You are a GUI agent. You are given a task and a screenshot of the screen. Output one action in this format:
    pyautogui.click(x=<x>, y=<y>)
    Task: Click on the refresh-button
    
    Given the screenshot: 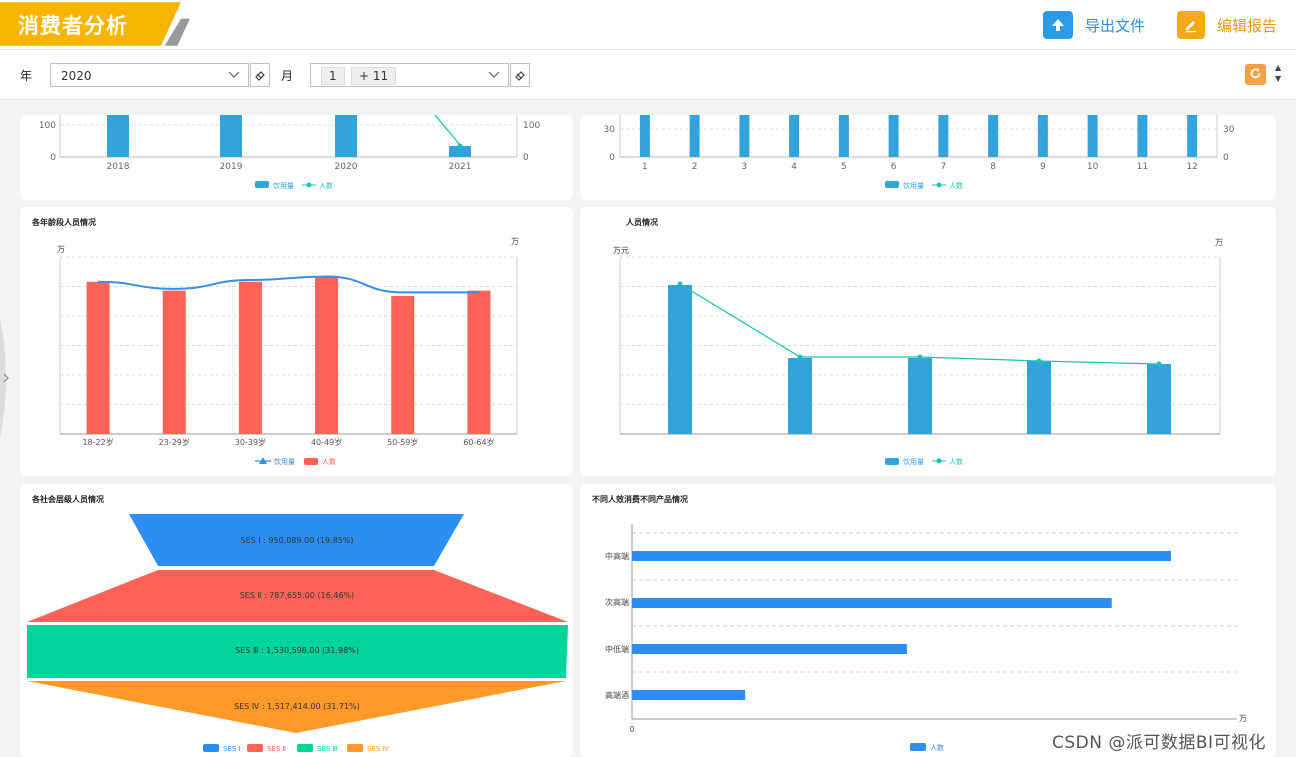 What is the action you would take?
    pyautogui.click(x=1255, y=74)
    